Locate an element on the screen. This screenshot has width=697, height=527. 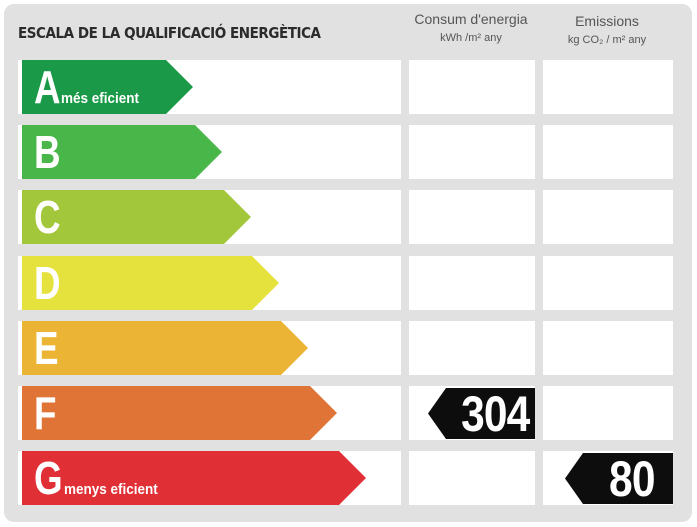
rating-sublabel: menys eficient is located at coordinates (110, 489).